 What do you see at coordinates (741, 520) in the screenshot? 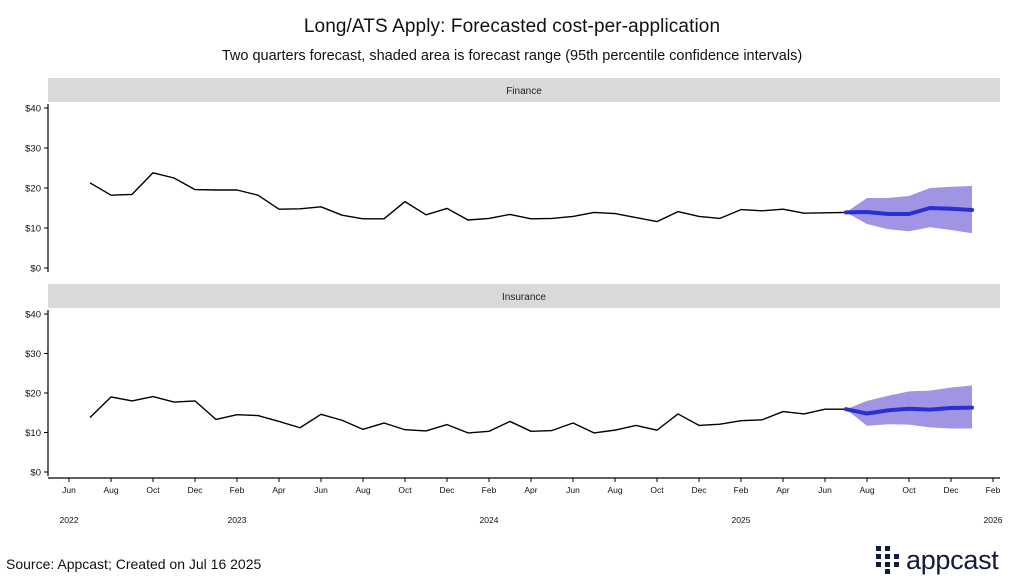
I see `x-year-label: 2025` at bounding box center [741, 520].